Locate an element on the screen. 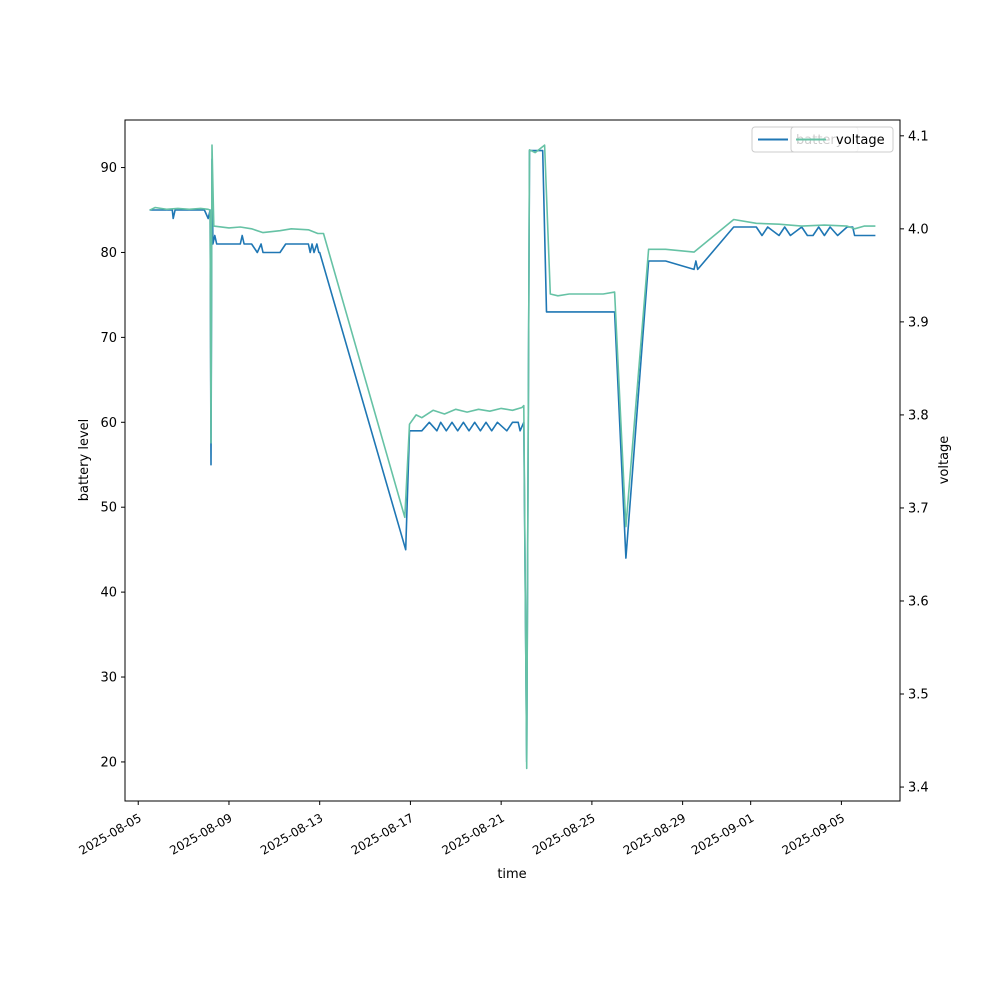 The image size is (1000, 1000). y-left-tick-label: 90 is located at coordinates (108, 168).